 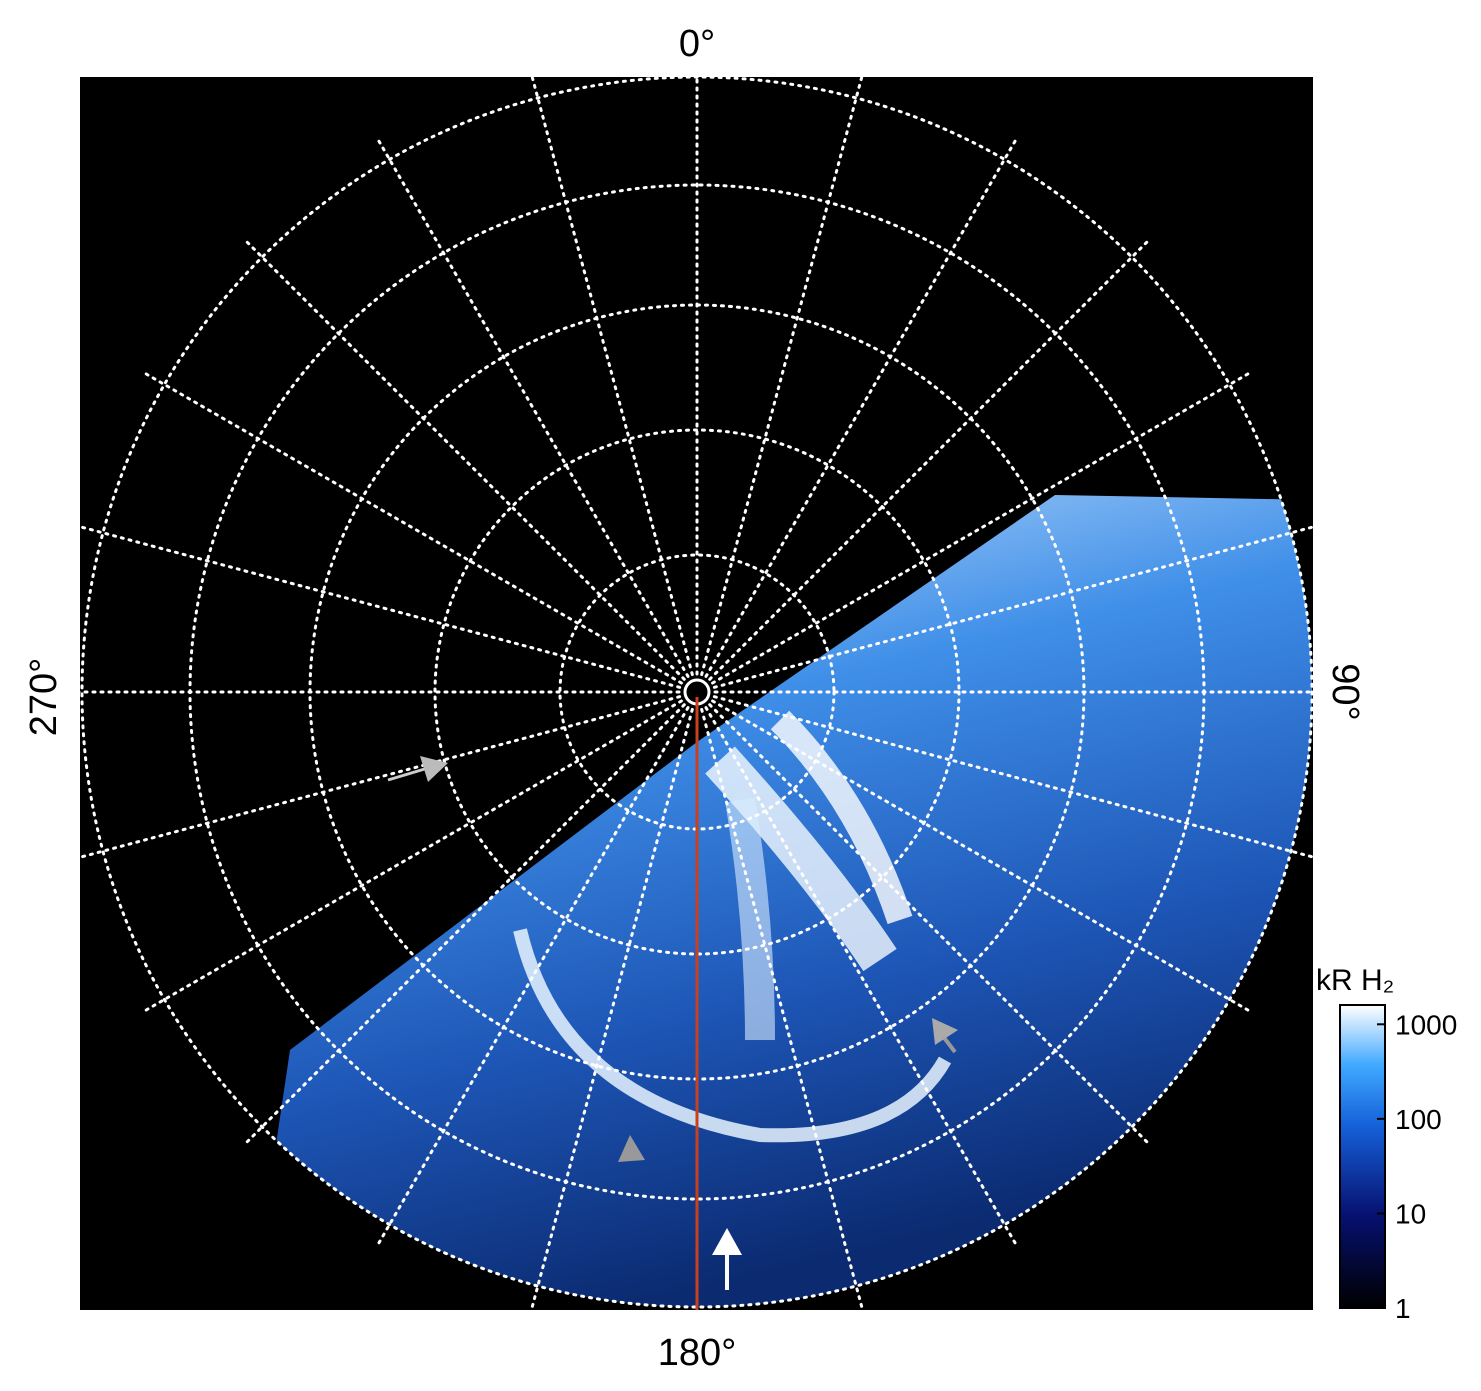 I want to click on colorbar, so click(x=1362, y=1156).